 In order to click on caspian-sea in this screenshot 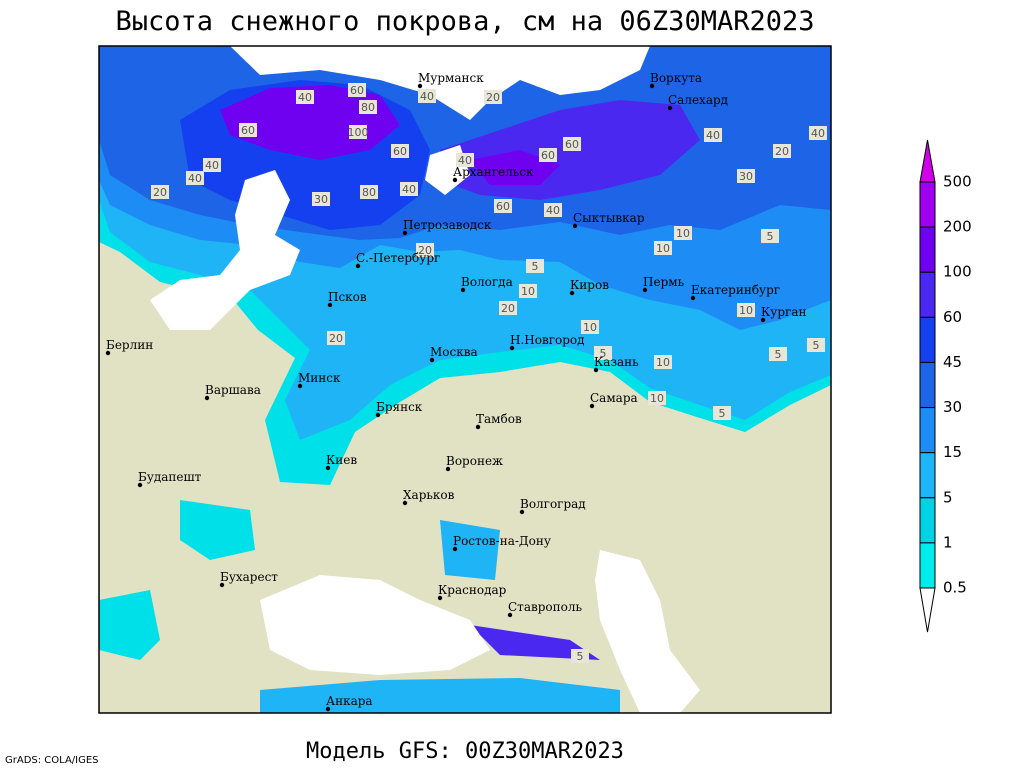, I will do `click(647, 631)`.